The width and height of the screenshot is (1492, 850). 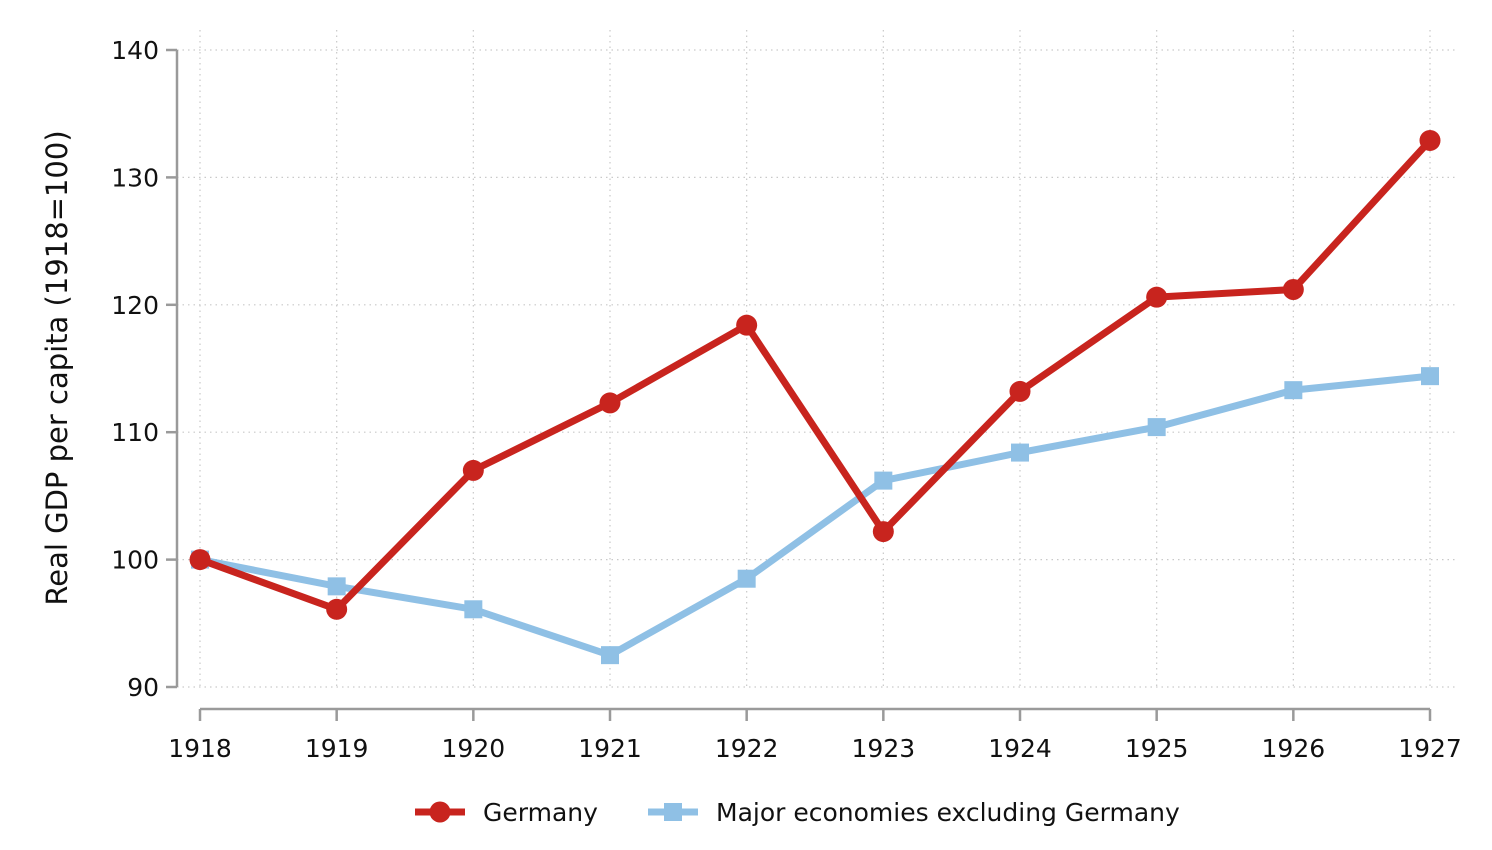 I want to click on legend: Germany Major economies excluding Germany, so click(x=797, y=812).